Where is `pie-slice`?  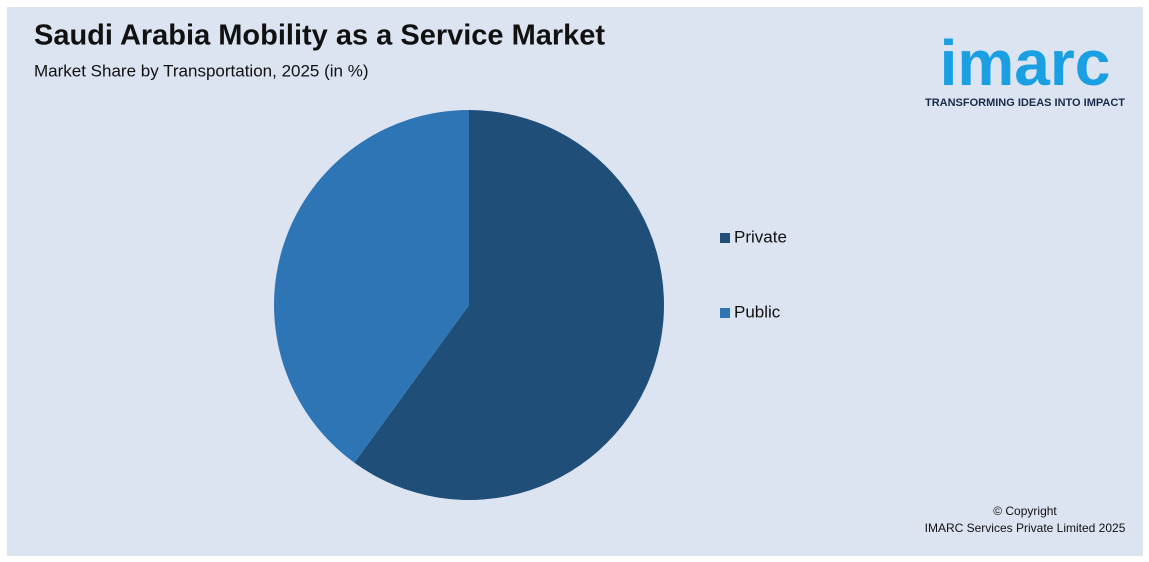
pie-slice is located at coordinates (371, 286).